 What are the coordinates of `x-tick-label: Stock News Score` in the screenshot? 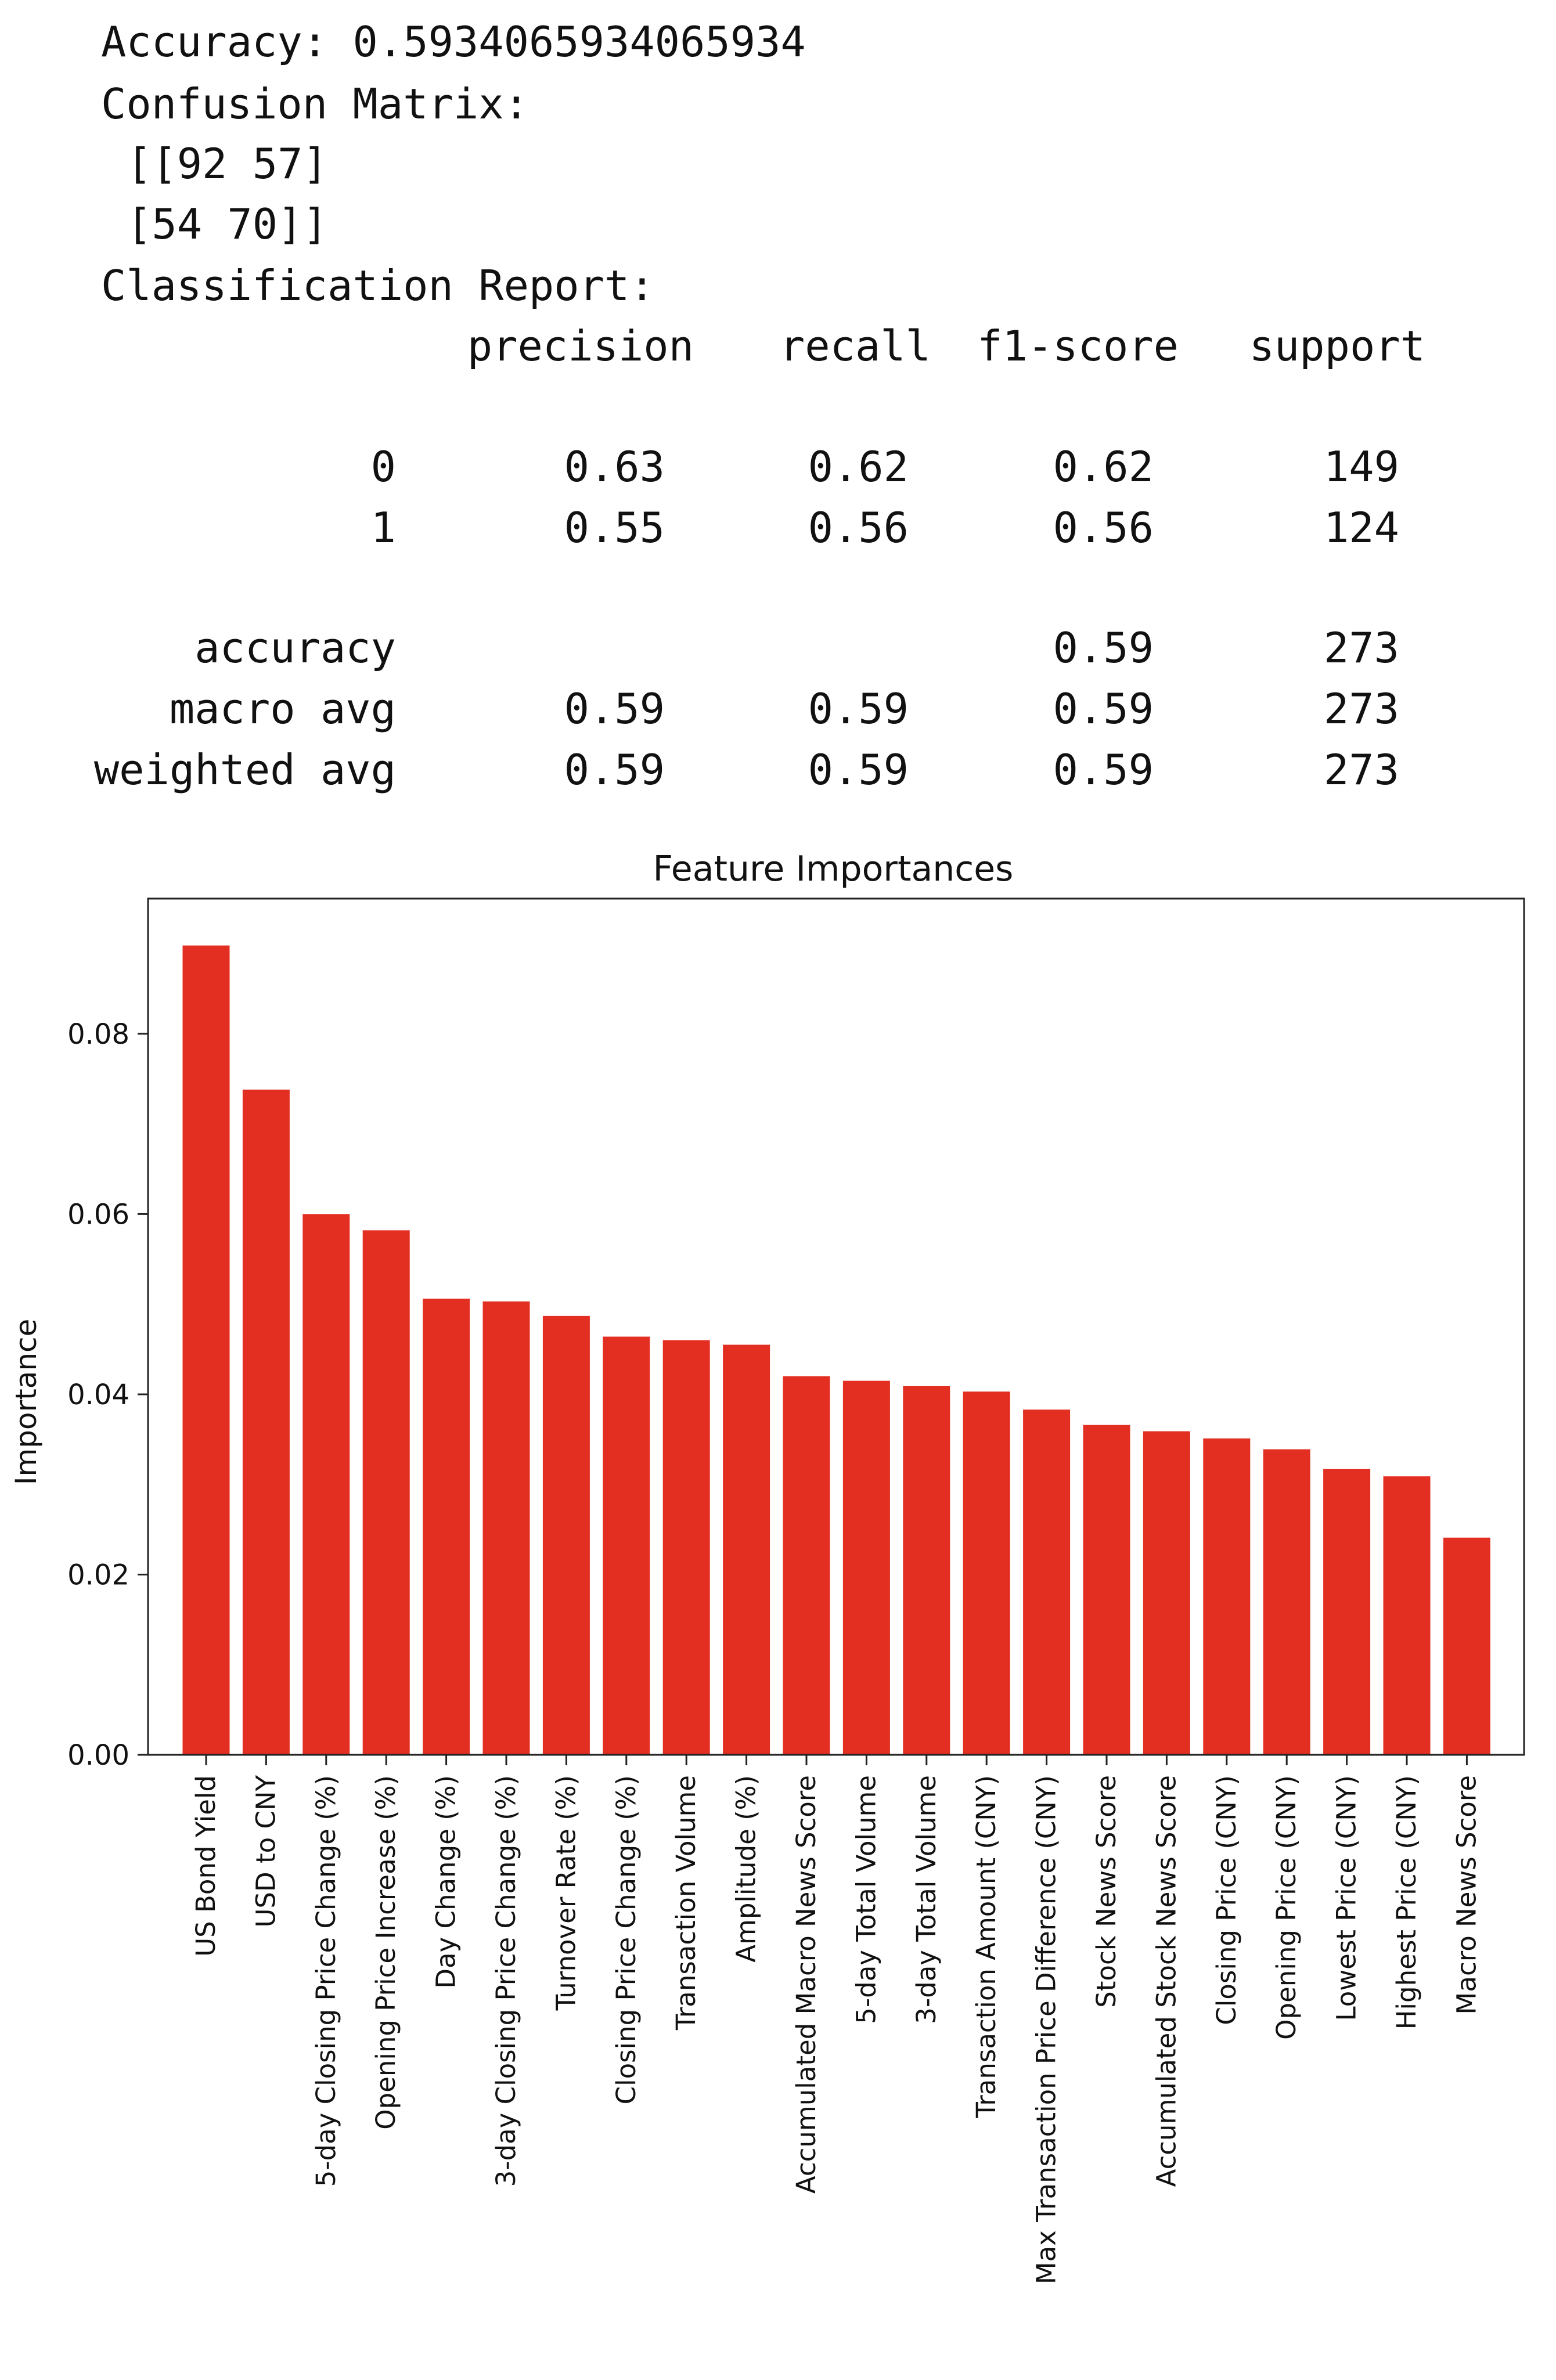 It's located at (1106, 1891).